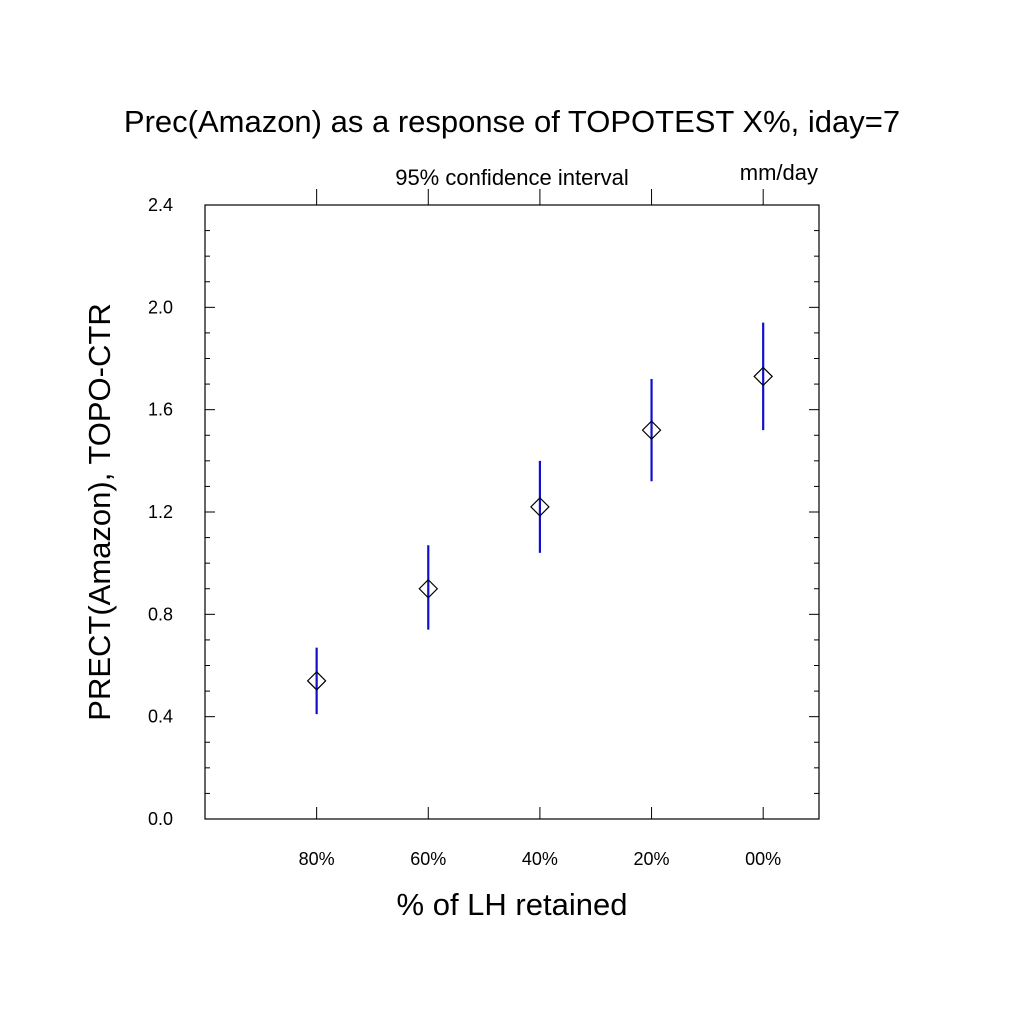  I want to click on y-tick-label: 1.6, so click(160, 410).